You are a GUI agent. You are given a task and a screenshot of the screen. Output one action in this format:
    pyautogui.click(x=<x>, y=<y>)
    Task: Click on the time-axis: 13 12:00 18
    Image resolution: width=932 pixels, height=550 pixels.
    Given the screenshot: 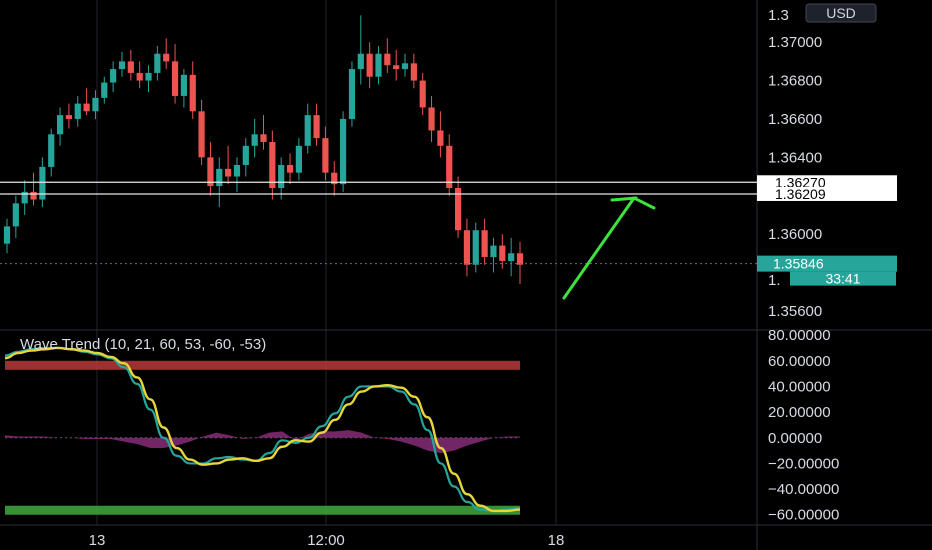 What is the action you would take?
    pyautogui.click(x=327, y=540)
    